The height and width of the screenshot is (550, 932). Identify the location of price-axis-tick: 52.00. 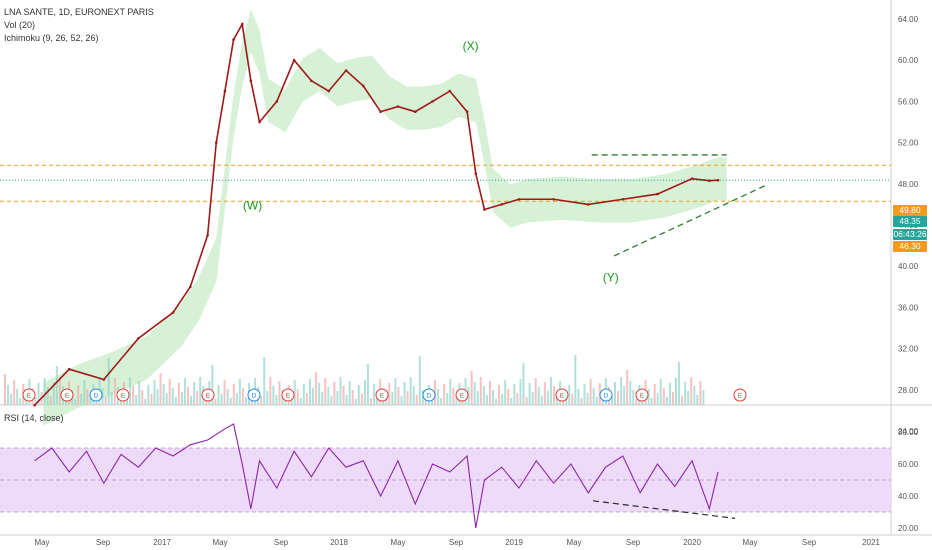
(908, 143).